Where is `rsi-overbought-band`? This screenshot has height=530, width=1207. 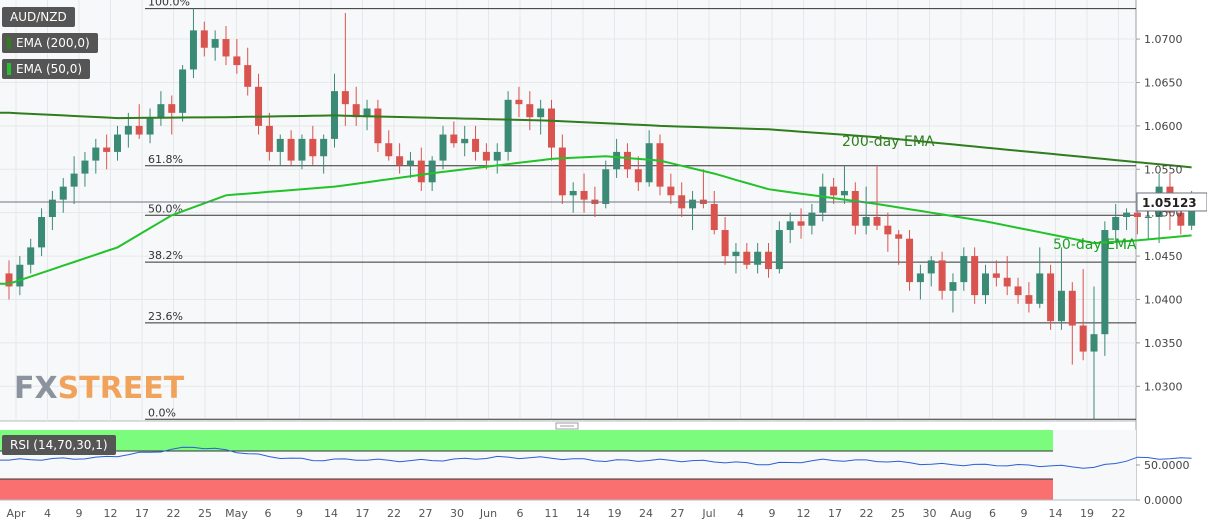 rsi-overbought-band is located at coordinates (526, 440).